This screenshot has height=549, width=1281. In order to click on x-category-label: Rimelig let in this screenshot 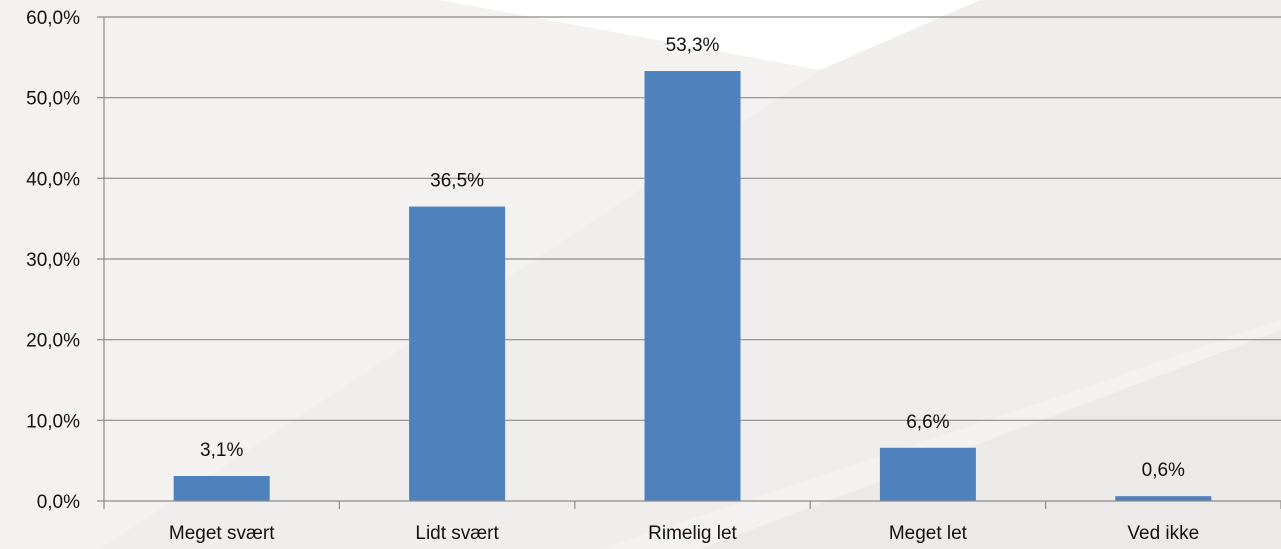, I will do `click(692, 533)`.